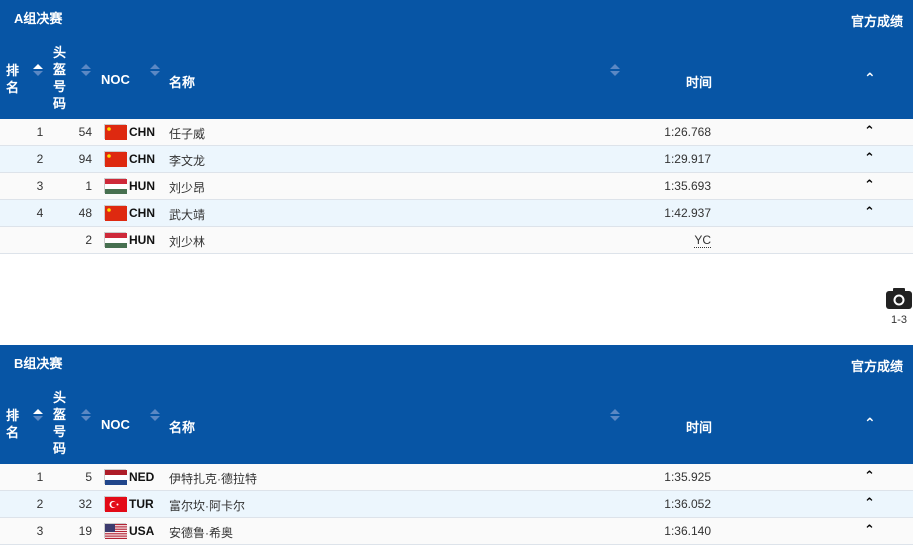 This screenshot has height=552, width=913. Describe the element at coordinates (142, 477) in the screenshot. I see `noc-code: NED` at that location.